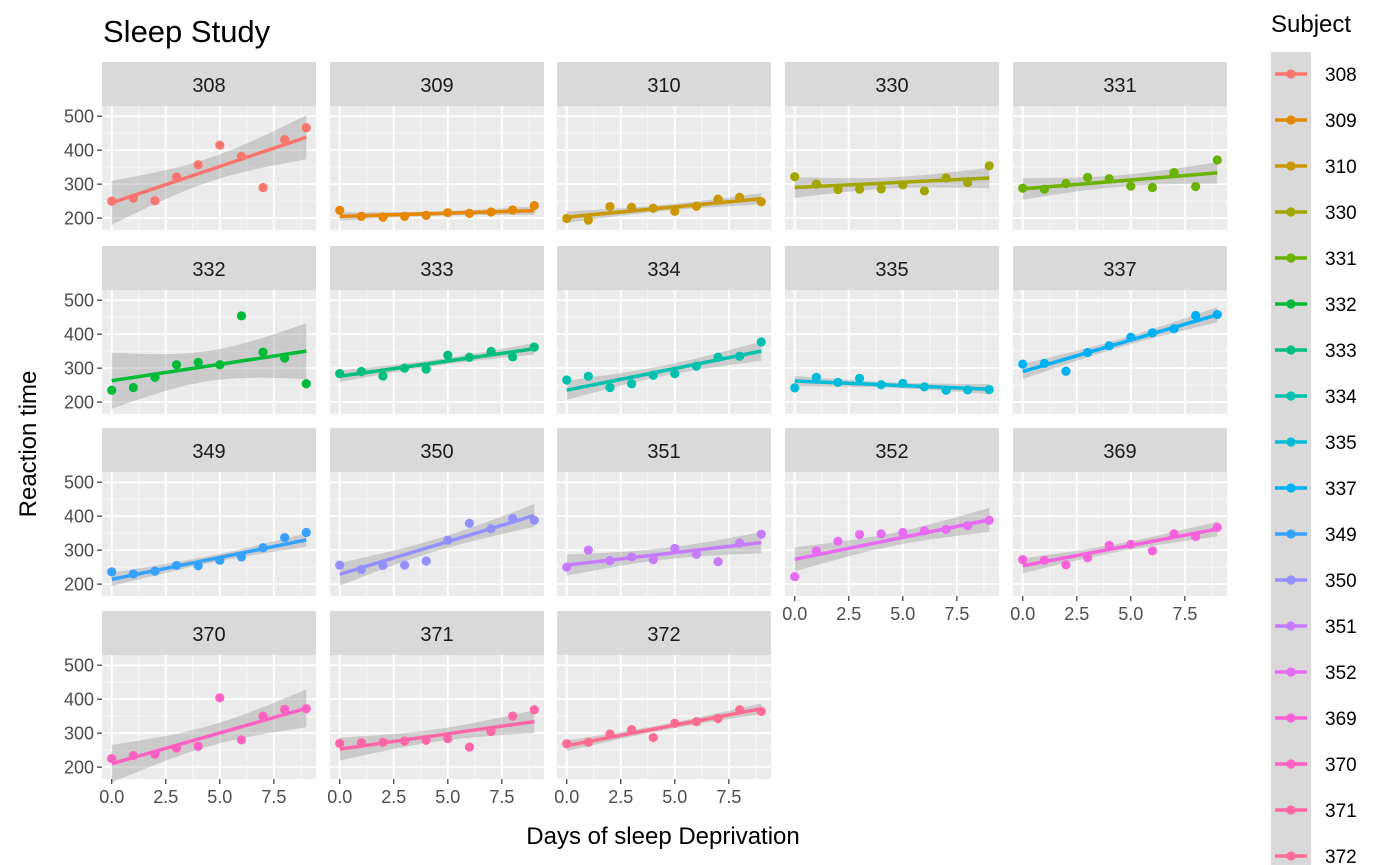  Describe the element at coordinates (892, 146) in the screenshot. I see `facet-panel-330: 330` at that location.